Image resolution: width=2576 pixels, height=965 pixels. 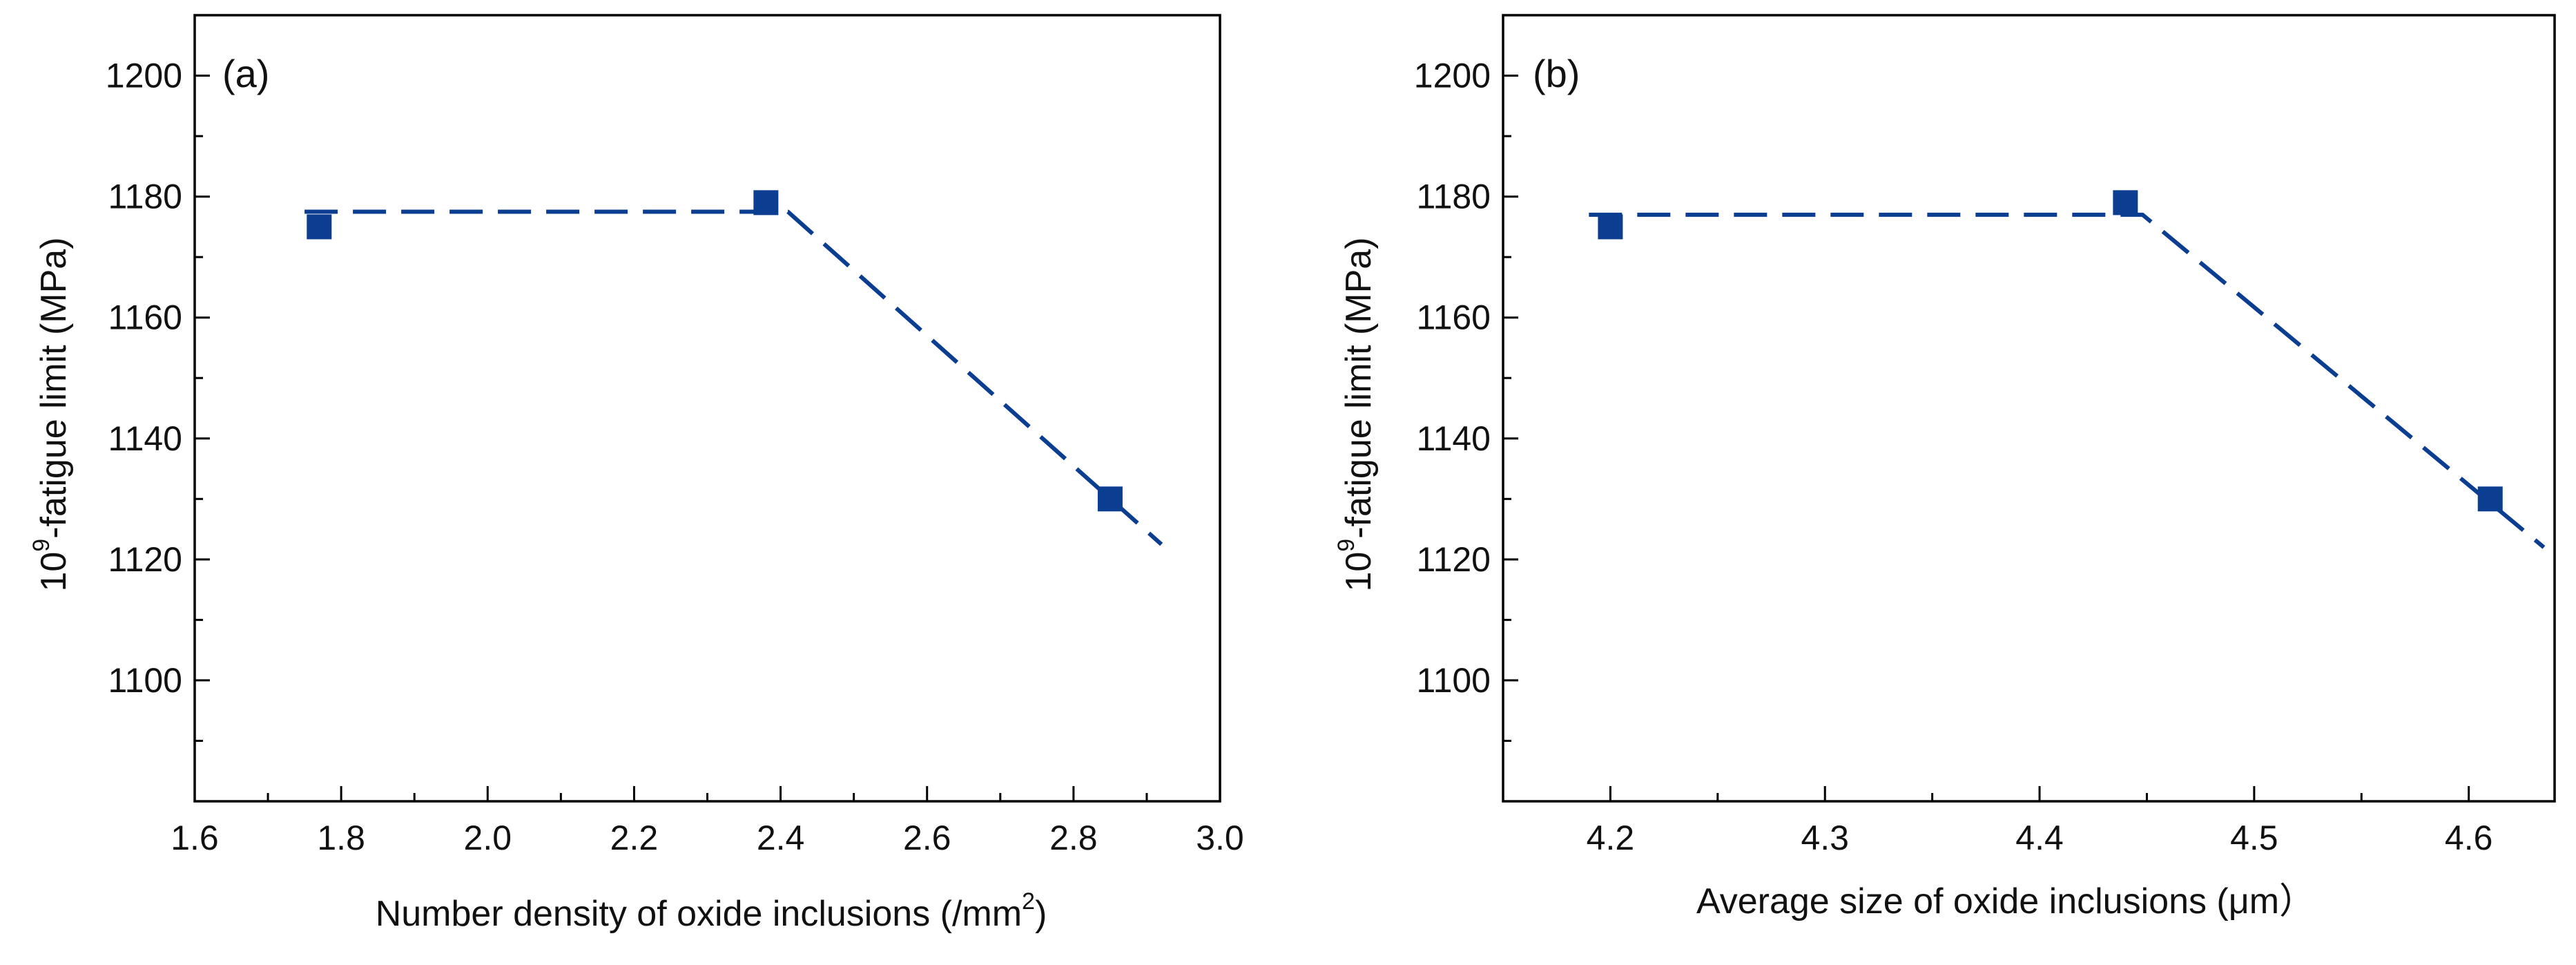 I want to click on x-tick-label: 2.6, so click(x=927, y=838).